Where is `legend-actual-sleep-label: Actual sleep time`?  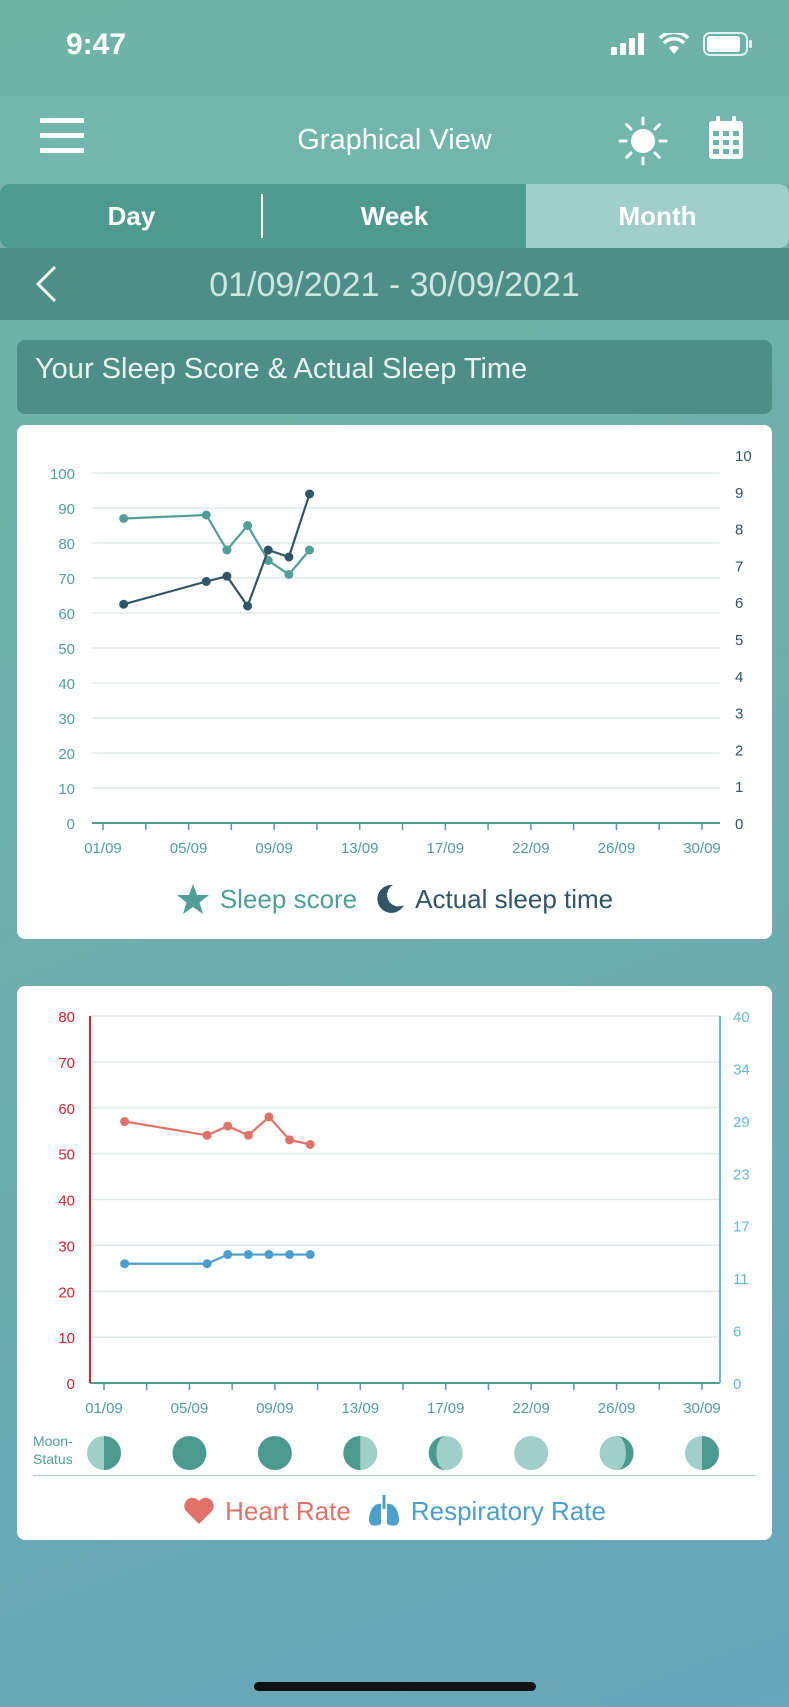
legend-actual-sleep-label: Actual sleep time is located at coordinates (514, 898).